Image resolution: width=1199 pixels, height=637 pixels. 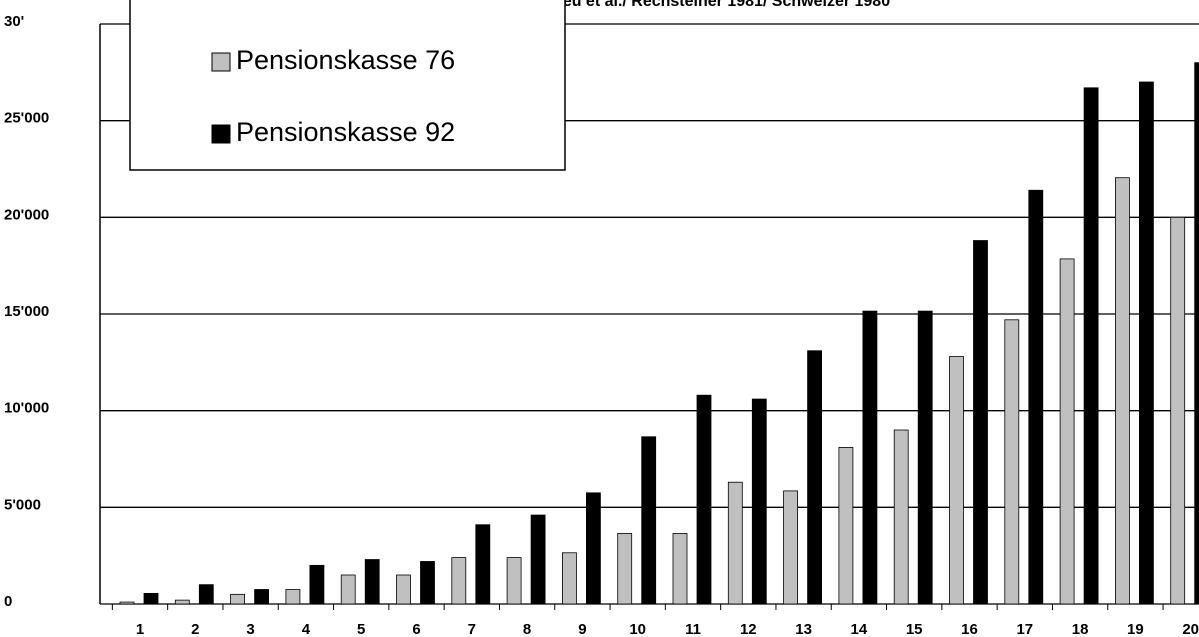 I want to click on x-tick-label: 3, so click(x=250, y=629).